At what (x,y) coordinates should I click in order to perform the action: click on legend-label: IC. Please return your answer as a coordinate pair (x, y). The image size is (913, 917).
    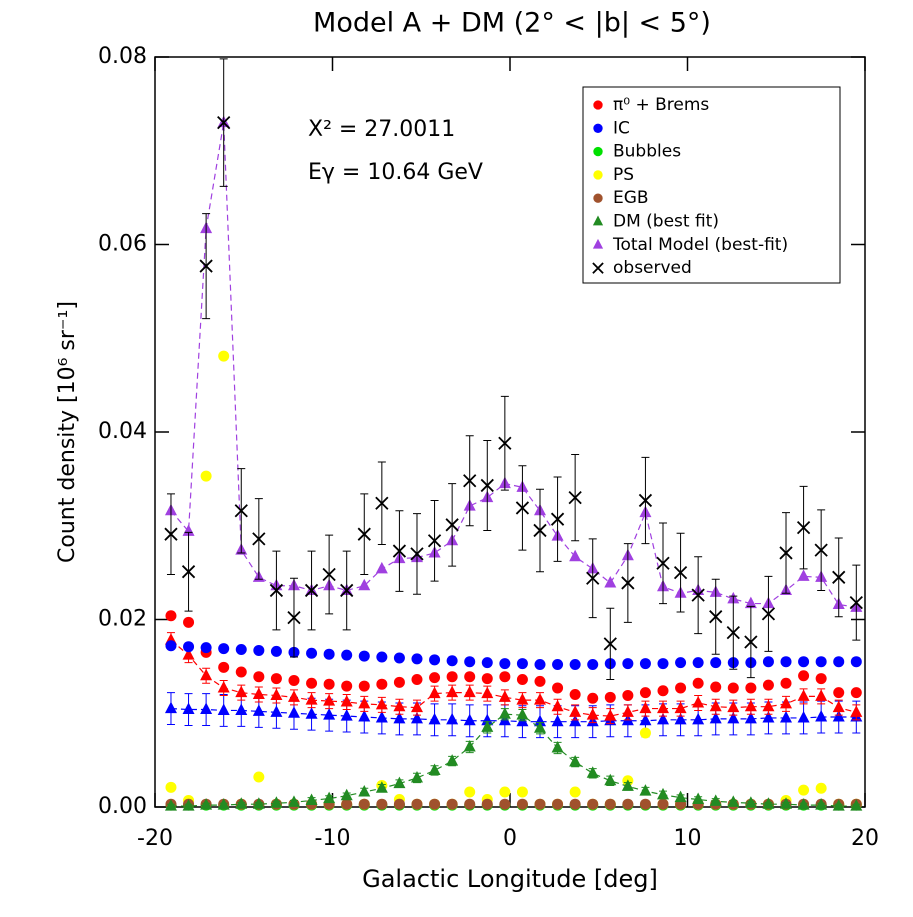
    Looking at the image, I should click on (621, 128).